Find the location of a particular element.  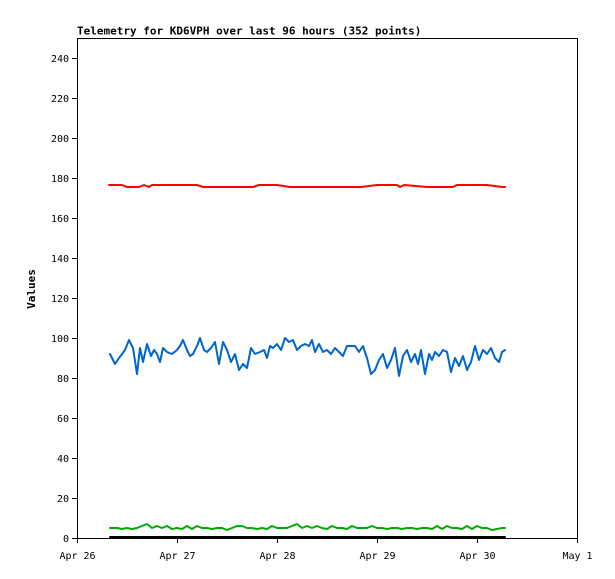

y-tick-label: 100 is located at coordinates (60, 339).